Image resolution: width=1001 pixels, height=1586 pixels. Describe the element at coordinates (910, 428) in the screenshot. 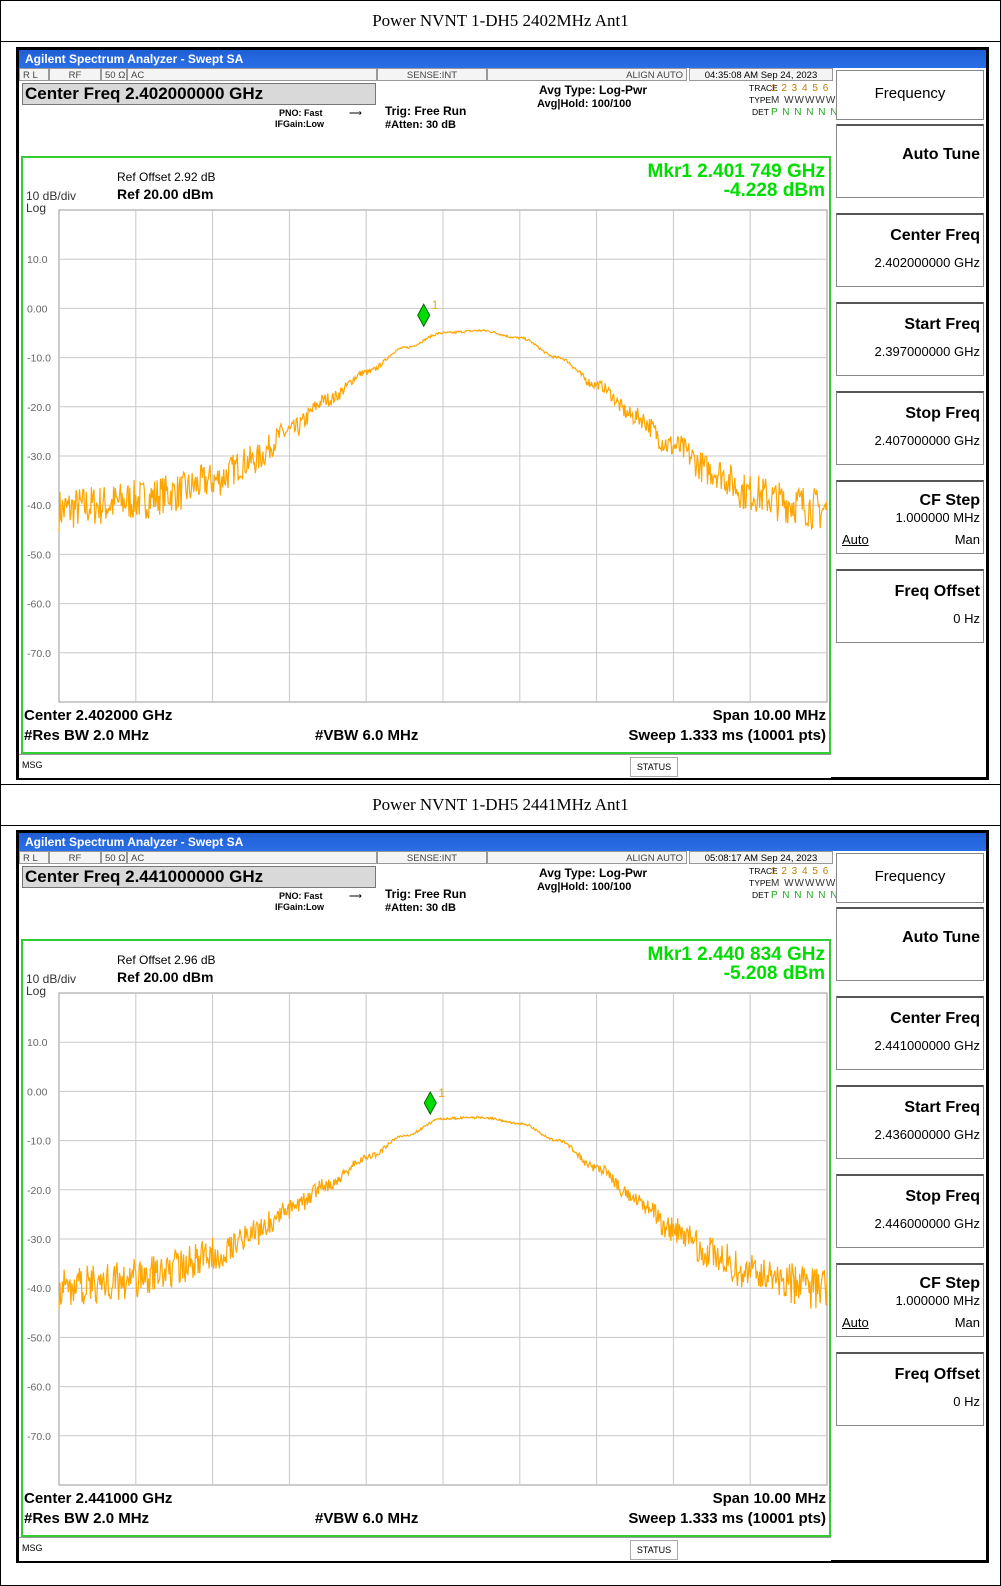

I see `stop-freq-button: Stop Freq 2.407000000 GHz` at that location.